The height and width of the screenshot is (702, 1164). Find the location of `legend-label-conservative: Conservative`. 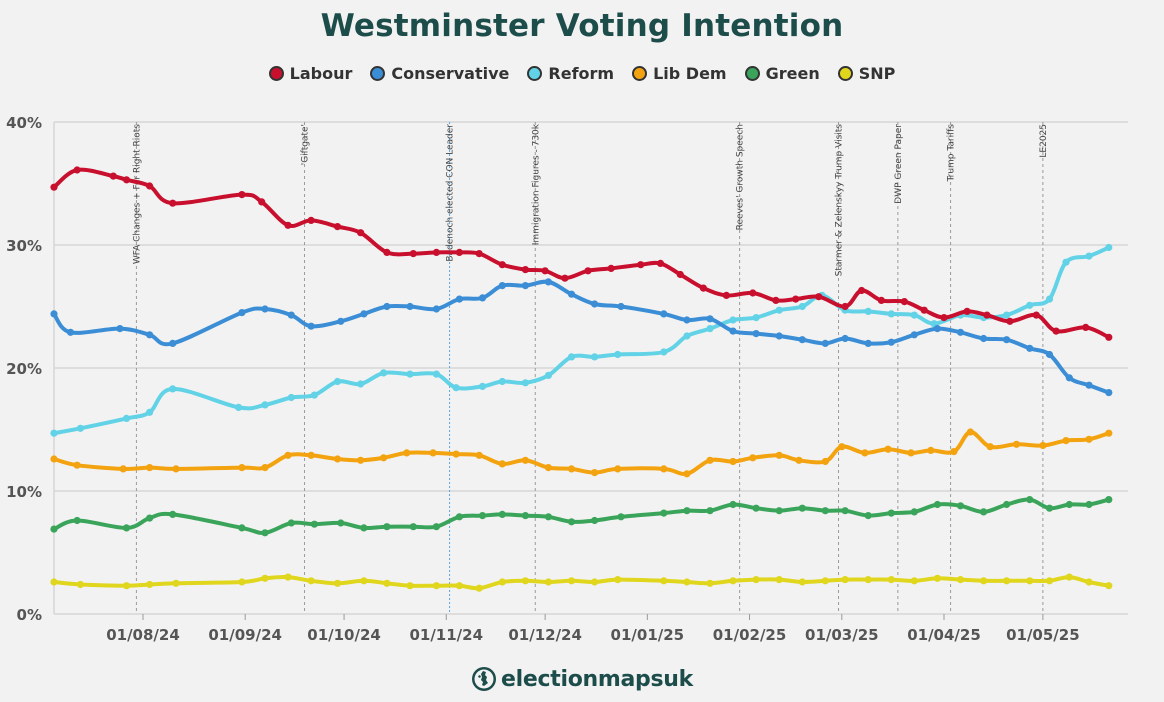

legend-label-conservative: Conservative is located at coordinates (450, 73).